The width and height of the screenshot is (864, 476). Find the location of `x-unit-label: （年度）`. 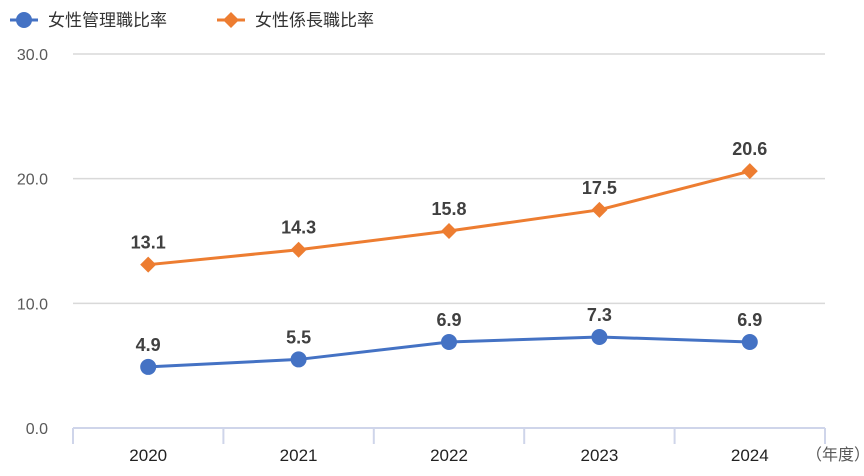

x-unit-label: （年度） is located at coordinates (835, 455).